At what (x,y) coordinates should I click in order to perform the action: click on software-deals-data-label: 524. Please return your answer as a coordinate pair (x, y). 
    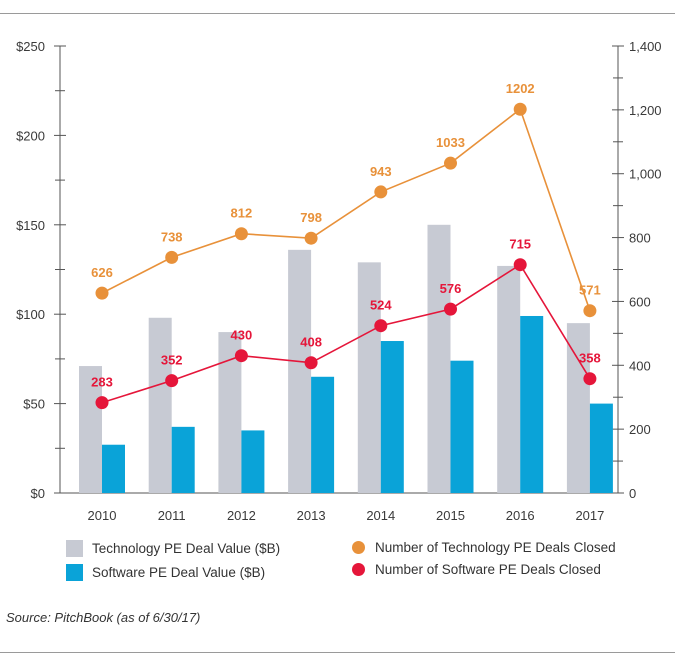
    Looking at the image, I should click on (381, 305).